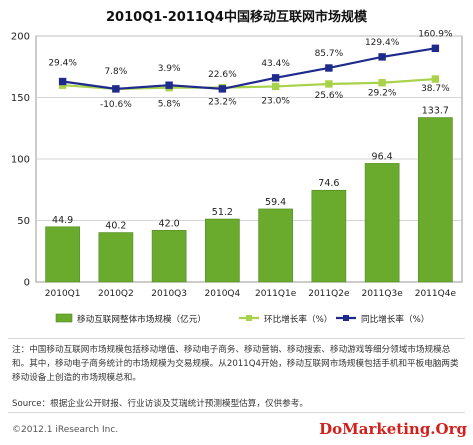  Describe the element at coordinates (20, 98) in the screenshot. I see `y-tick-label: 150` at that location.